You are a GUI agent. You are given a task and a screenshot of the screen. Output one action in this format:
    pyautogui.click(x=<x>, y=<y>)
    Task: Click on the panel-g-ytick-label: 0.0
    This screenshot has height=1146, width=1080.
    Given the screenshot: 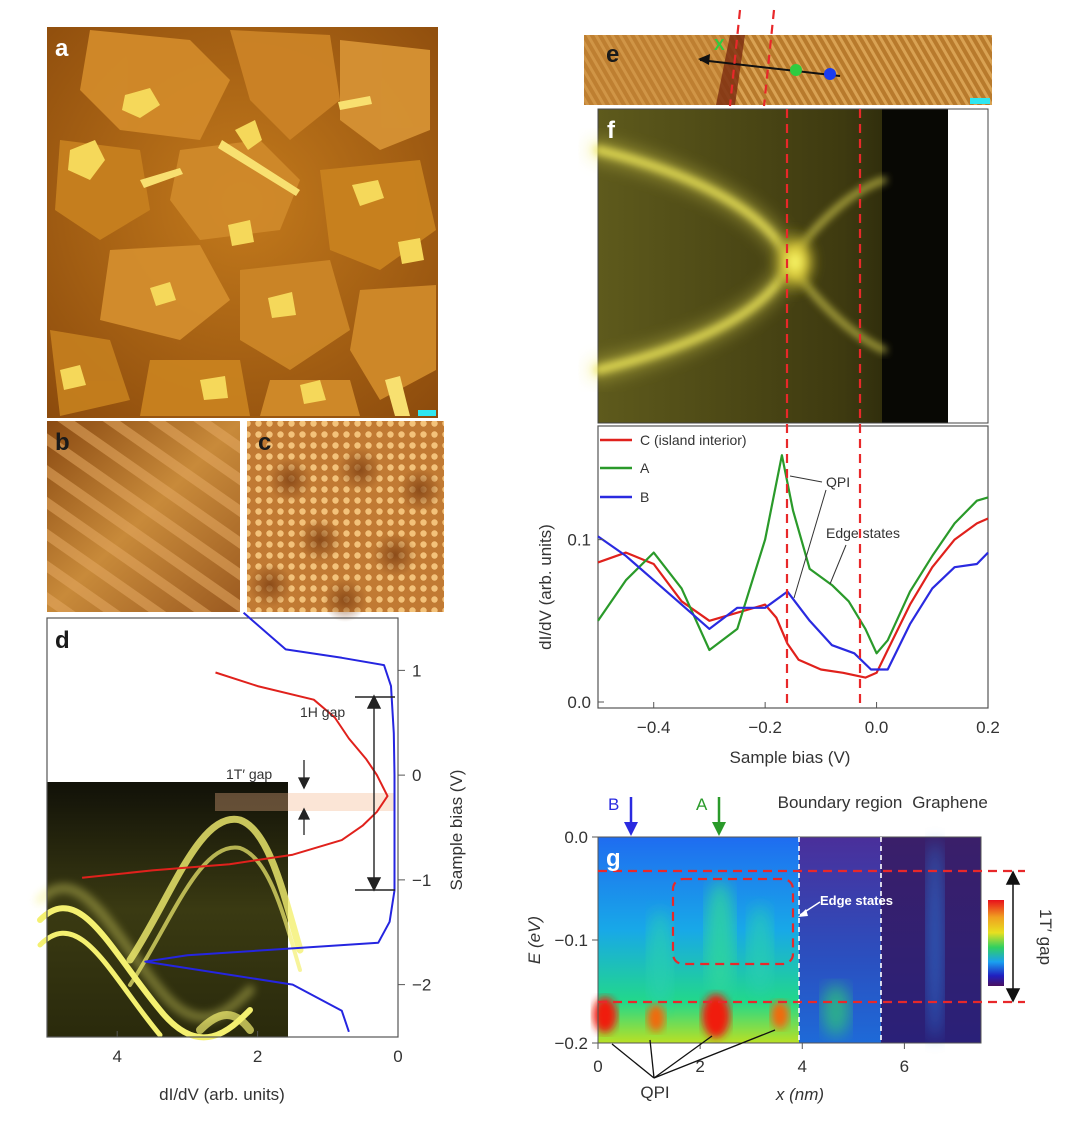 What is the action you would take?
    pyautogui.click(x=576, y=837)
    